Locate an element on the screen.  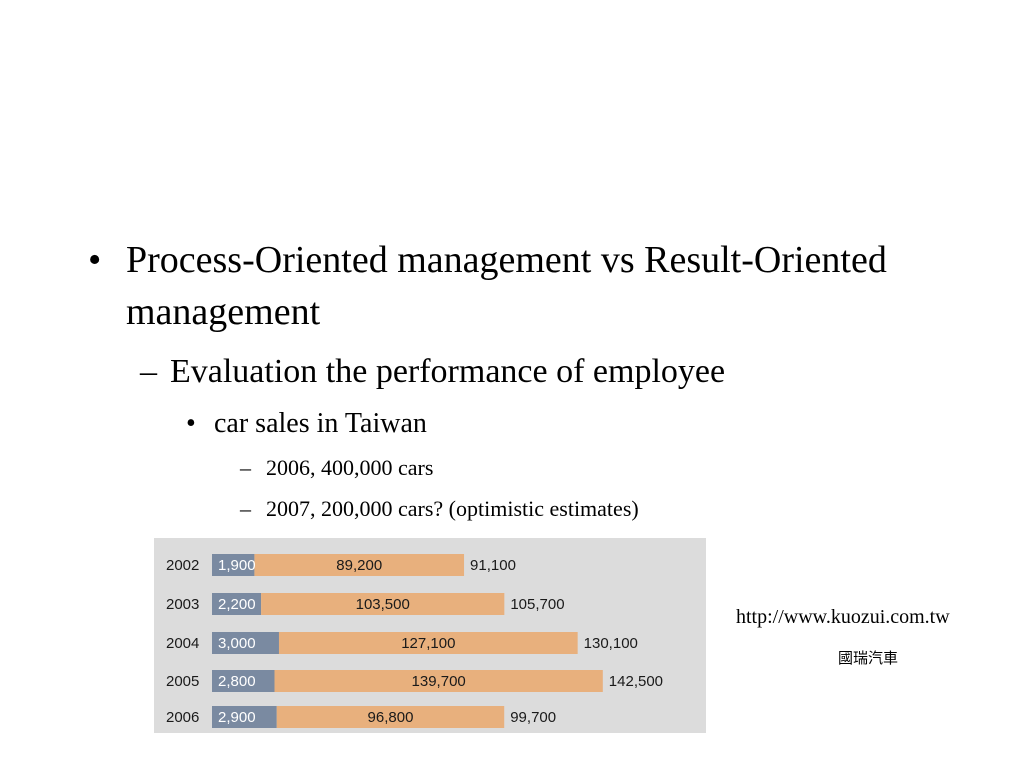
bullet-level3-text: car sales in Taiwan is located at coordinates (320, 423).